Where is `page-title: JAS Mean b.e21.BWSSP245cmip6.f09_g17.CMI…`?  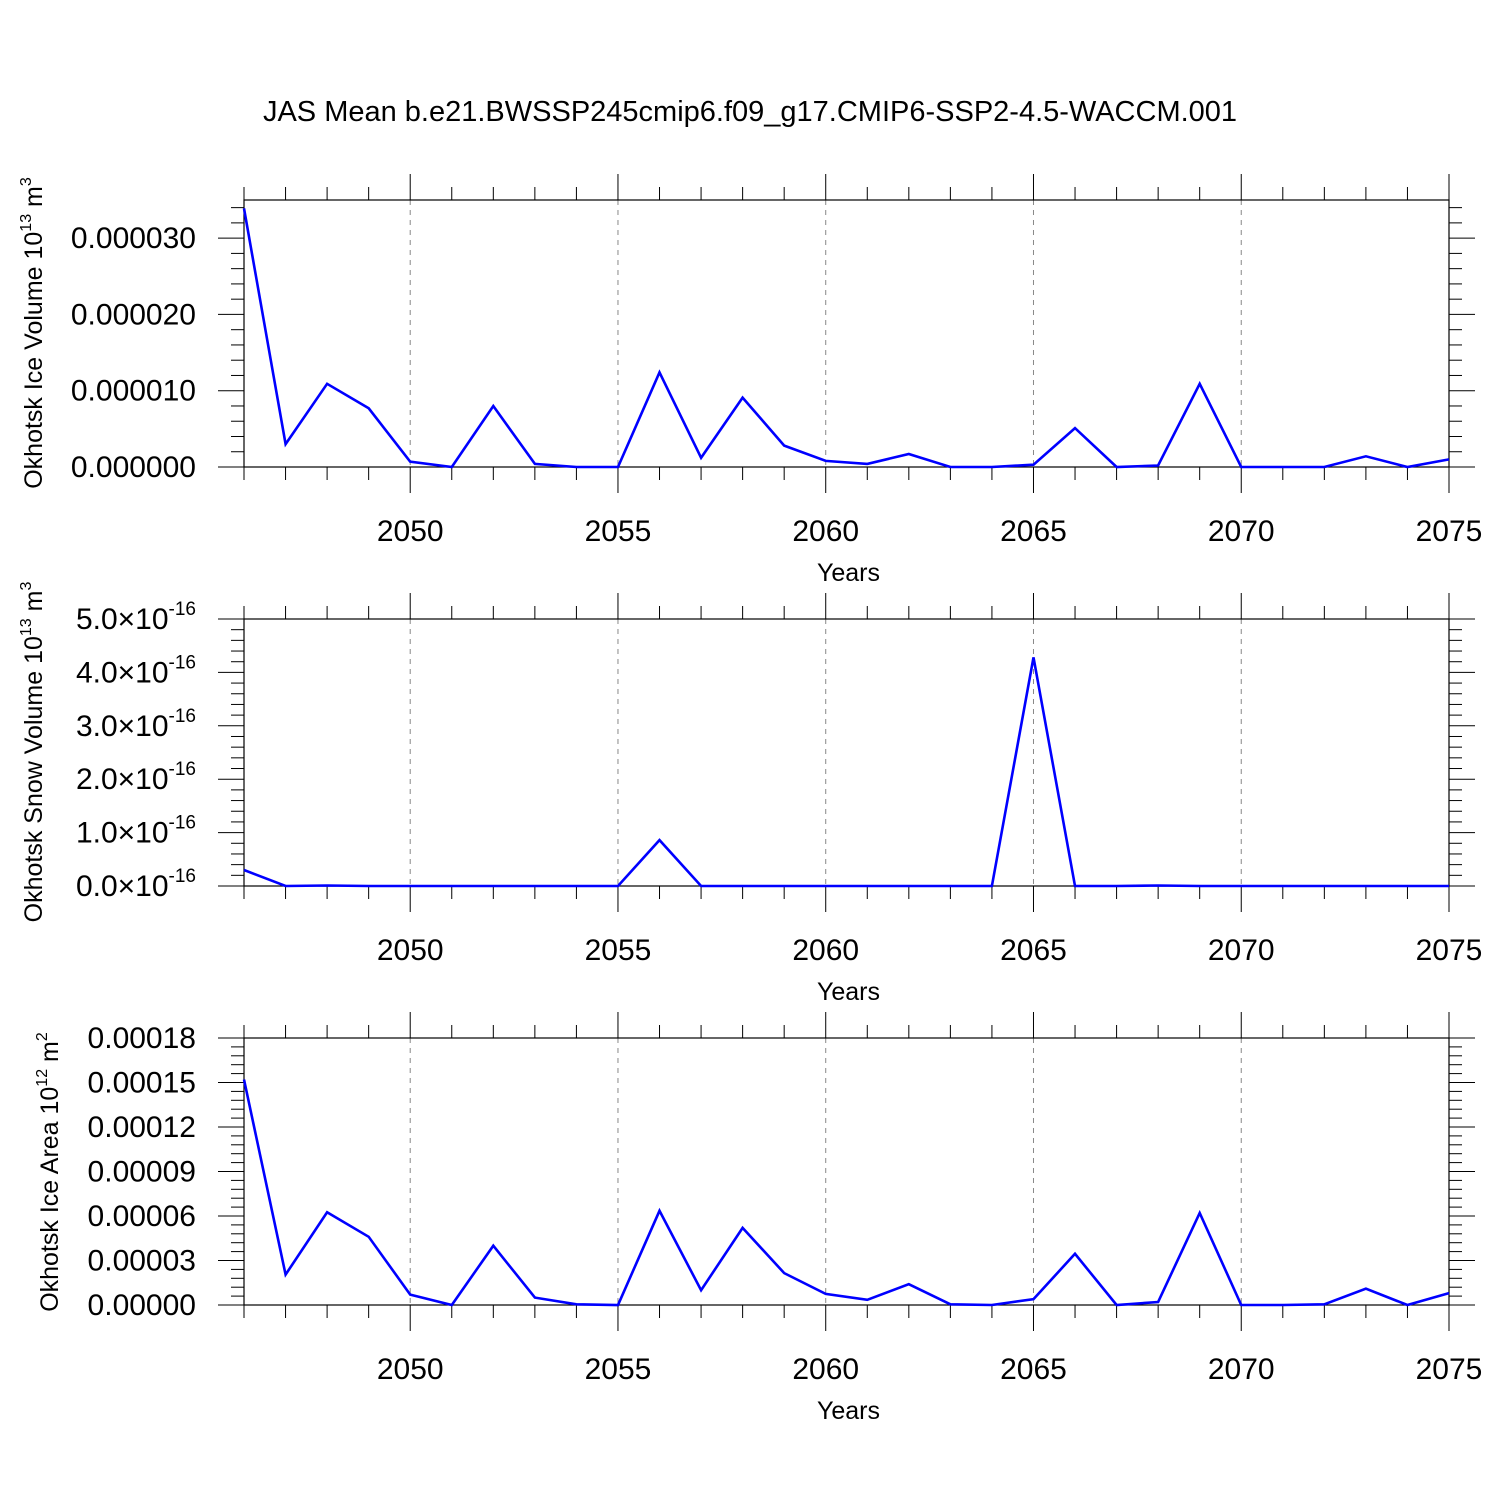
page-title: JAS Mean b.e21.BWSSP245cmip6.f09_g17.CMI… is located at coordinates (750, 112).